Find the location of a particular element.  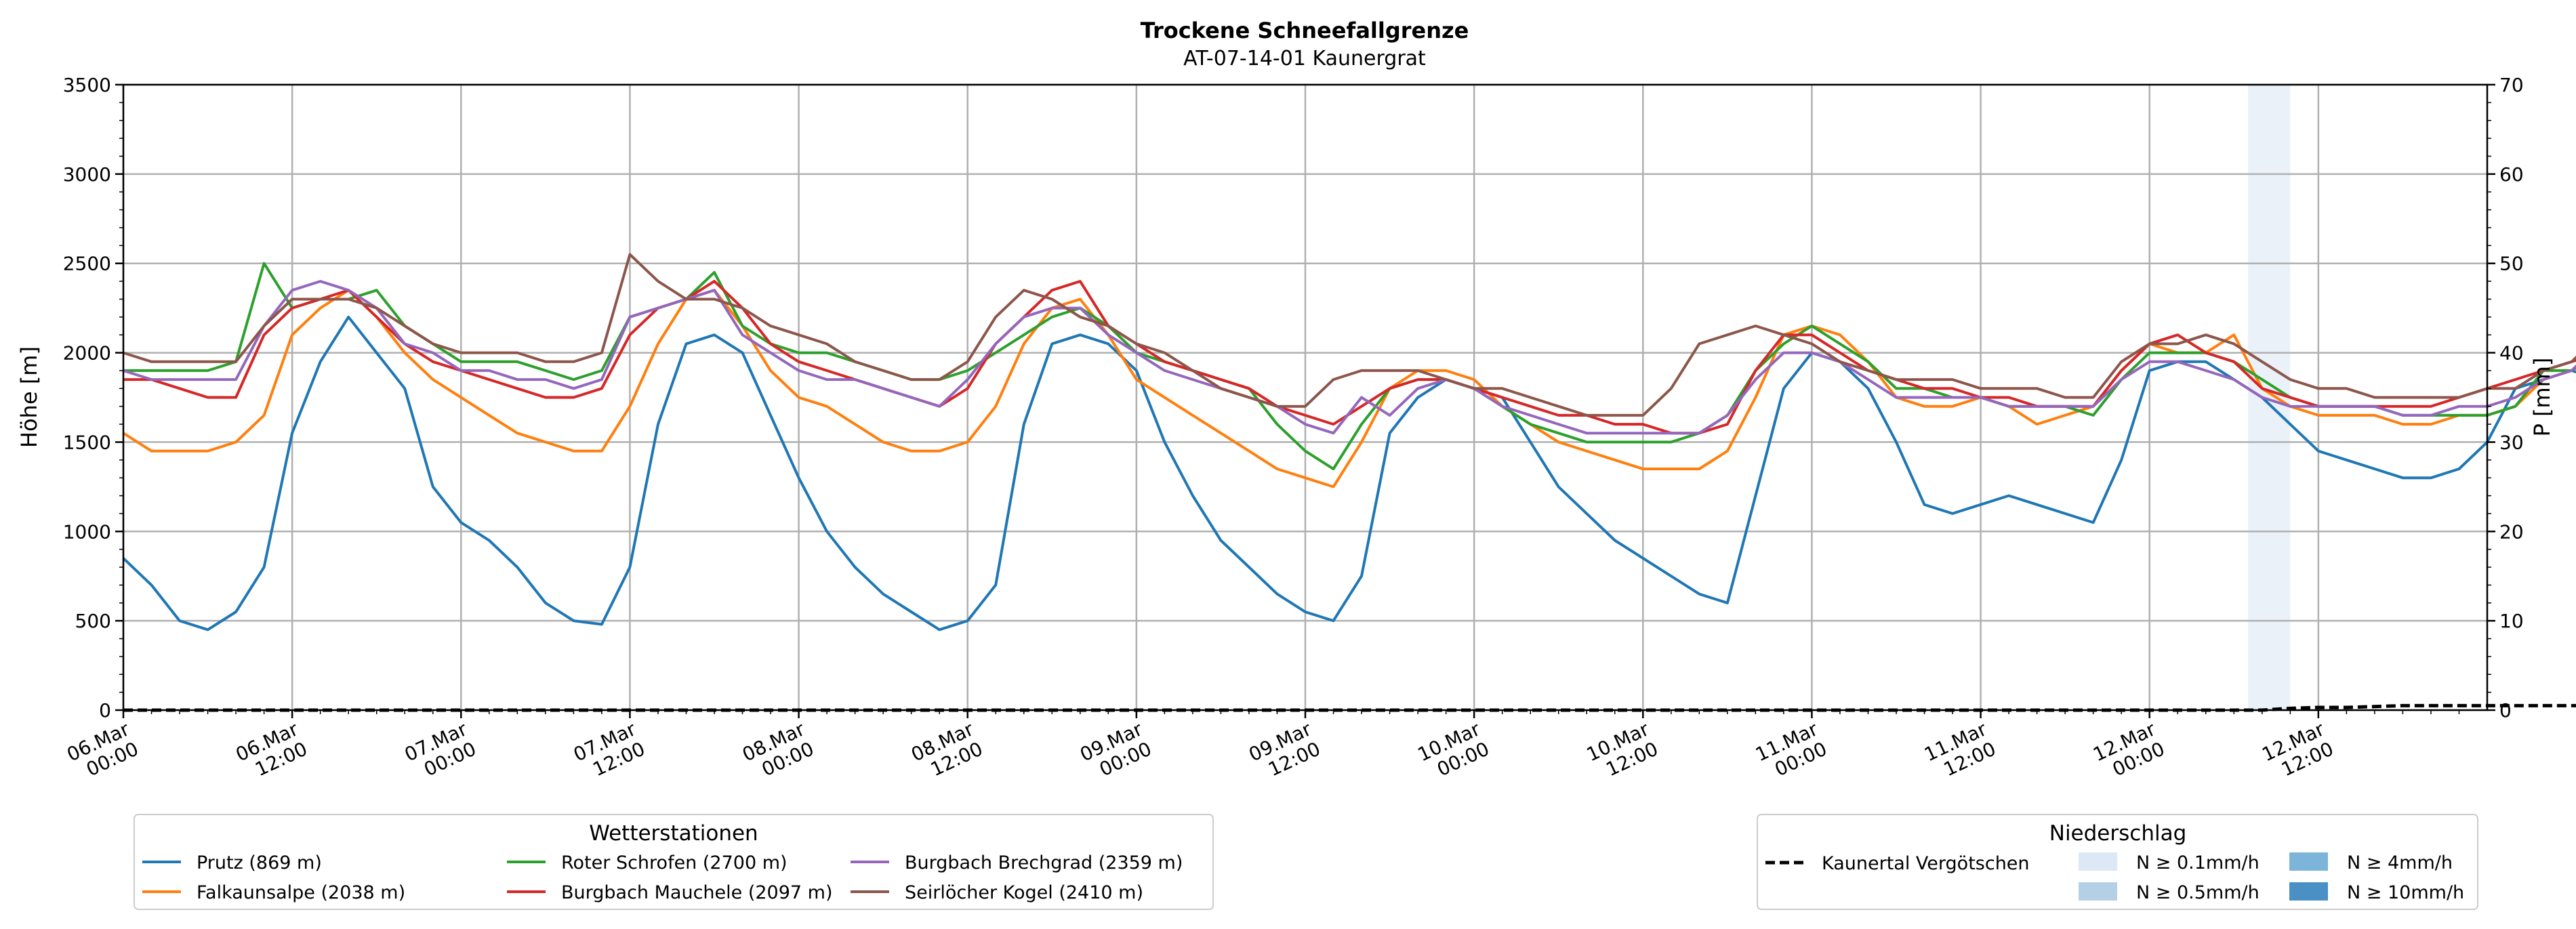

y2-axis-label: P [mm] is located at coordinates (2542, 397).